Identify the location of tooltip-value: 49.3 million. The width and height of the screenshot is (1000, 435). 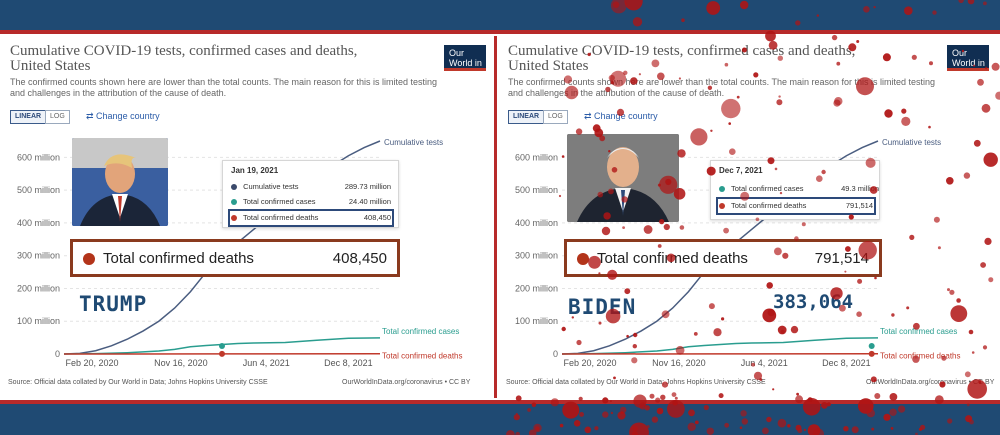
(860, 188).